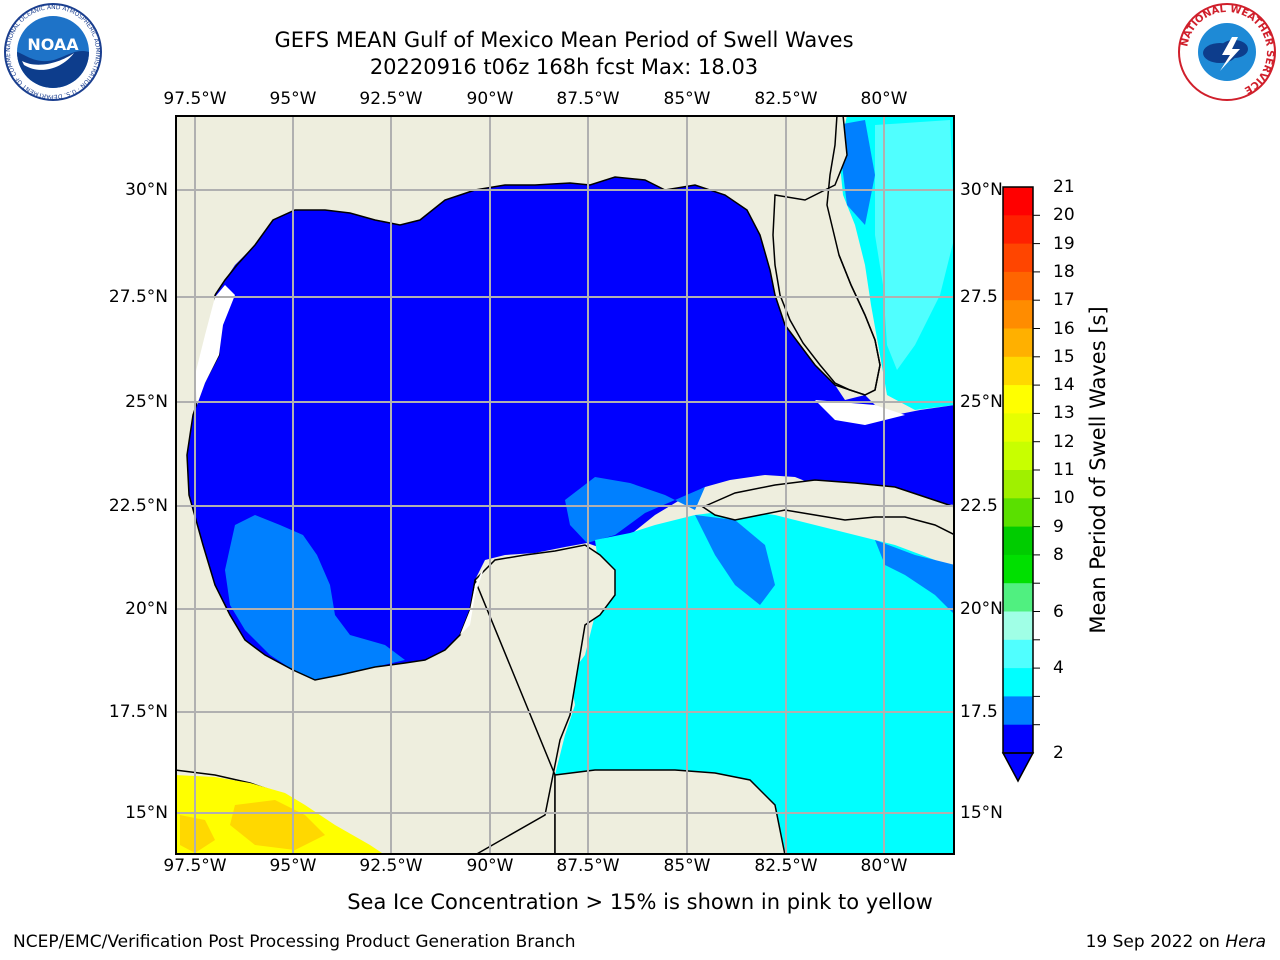 The image size is (1280, 960). I want to click on lon-label-bottom: 80°W, so click(884, 866).